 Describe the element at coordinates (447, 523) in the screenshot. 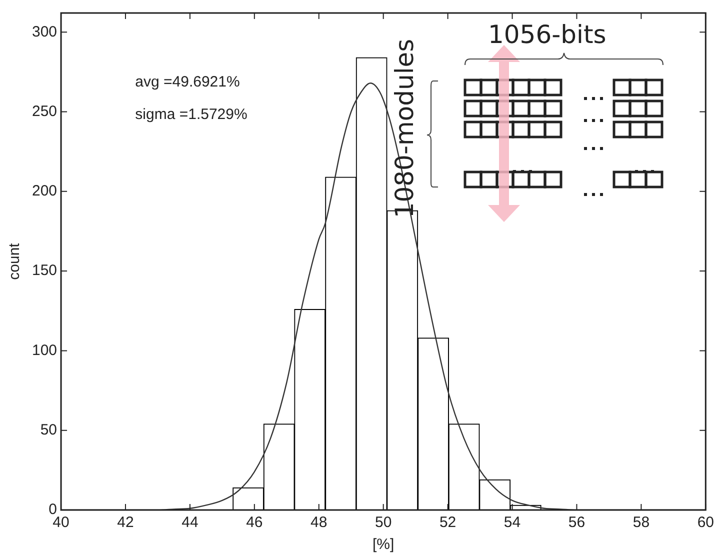

I see `x-tick-label: 52` at that location.